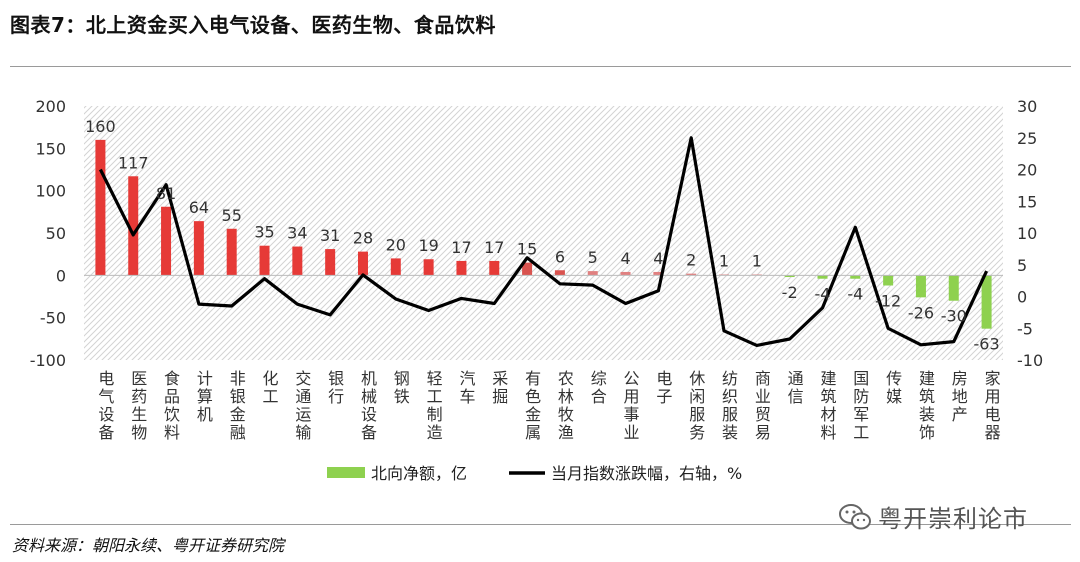 This screenshot has height=562, width=1080. I want to click on legend-label-line: 当月指数涨跌幅，右轴，%, so click(646, 473).